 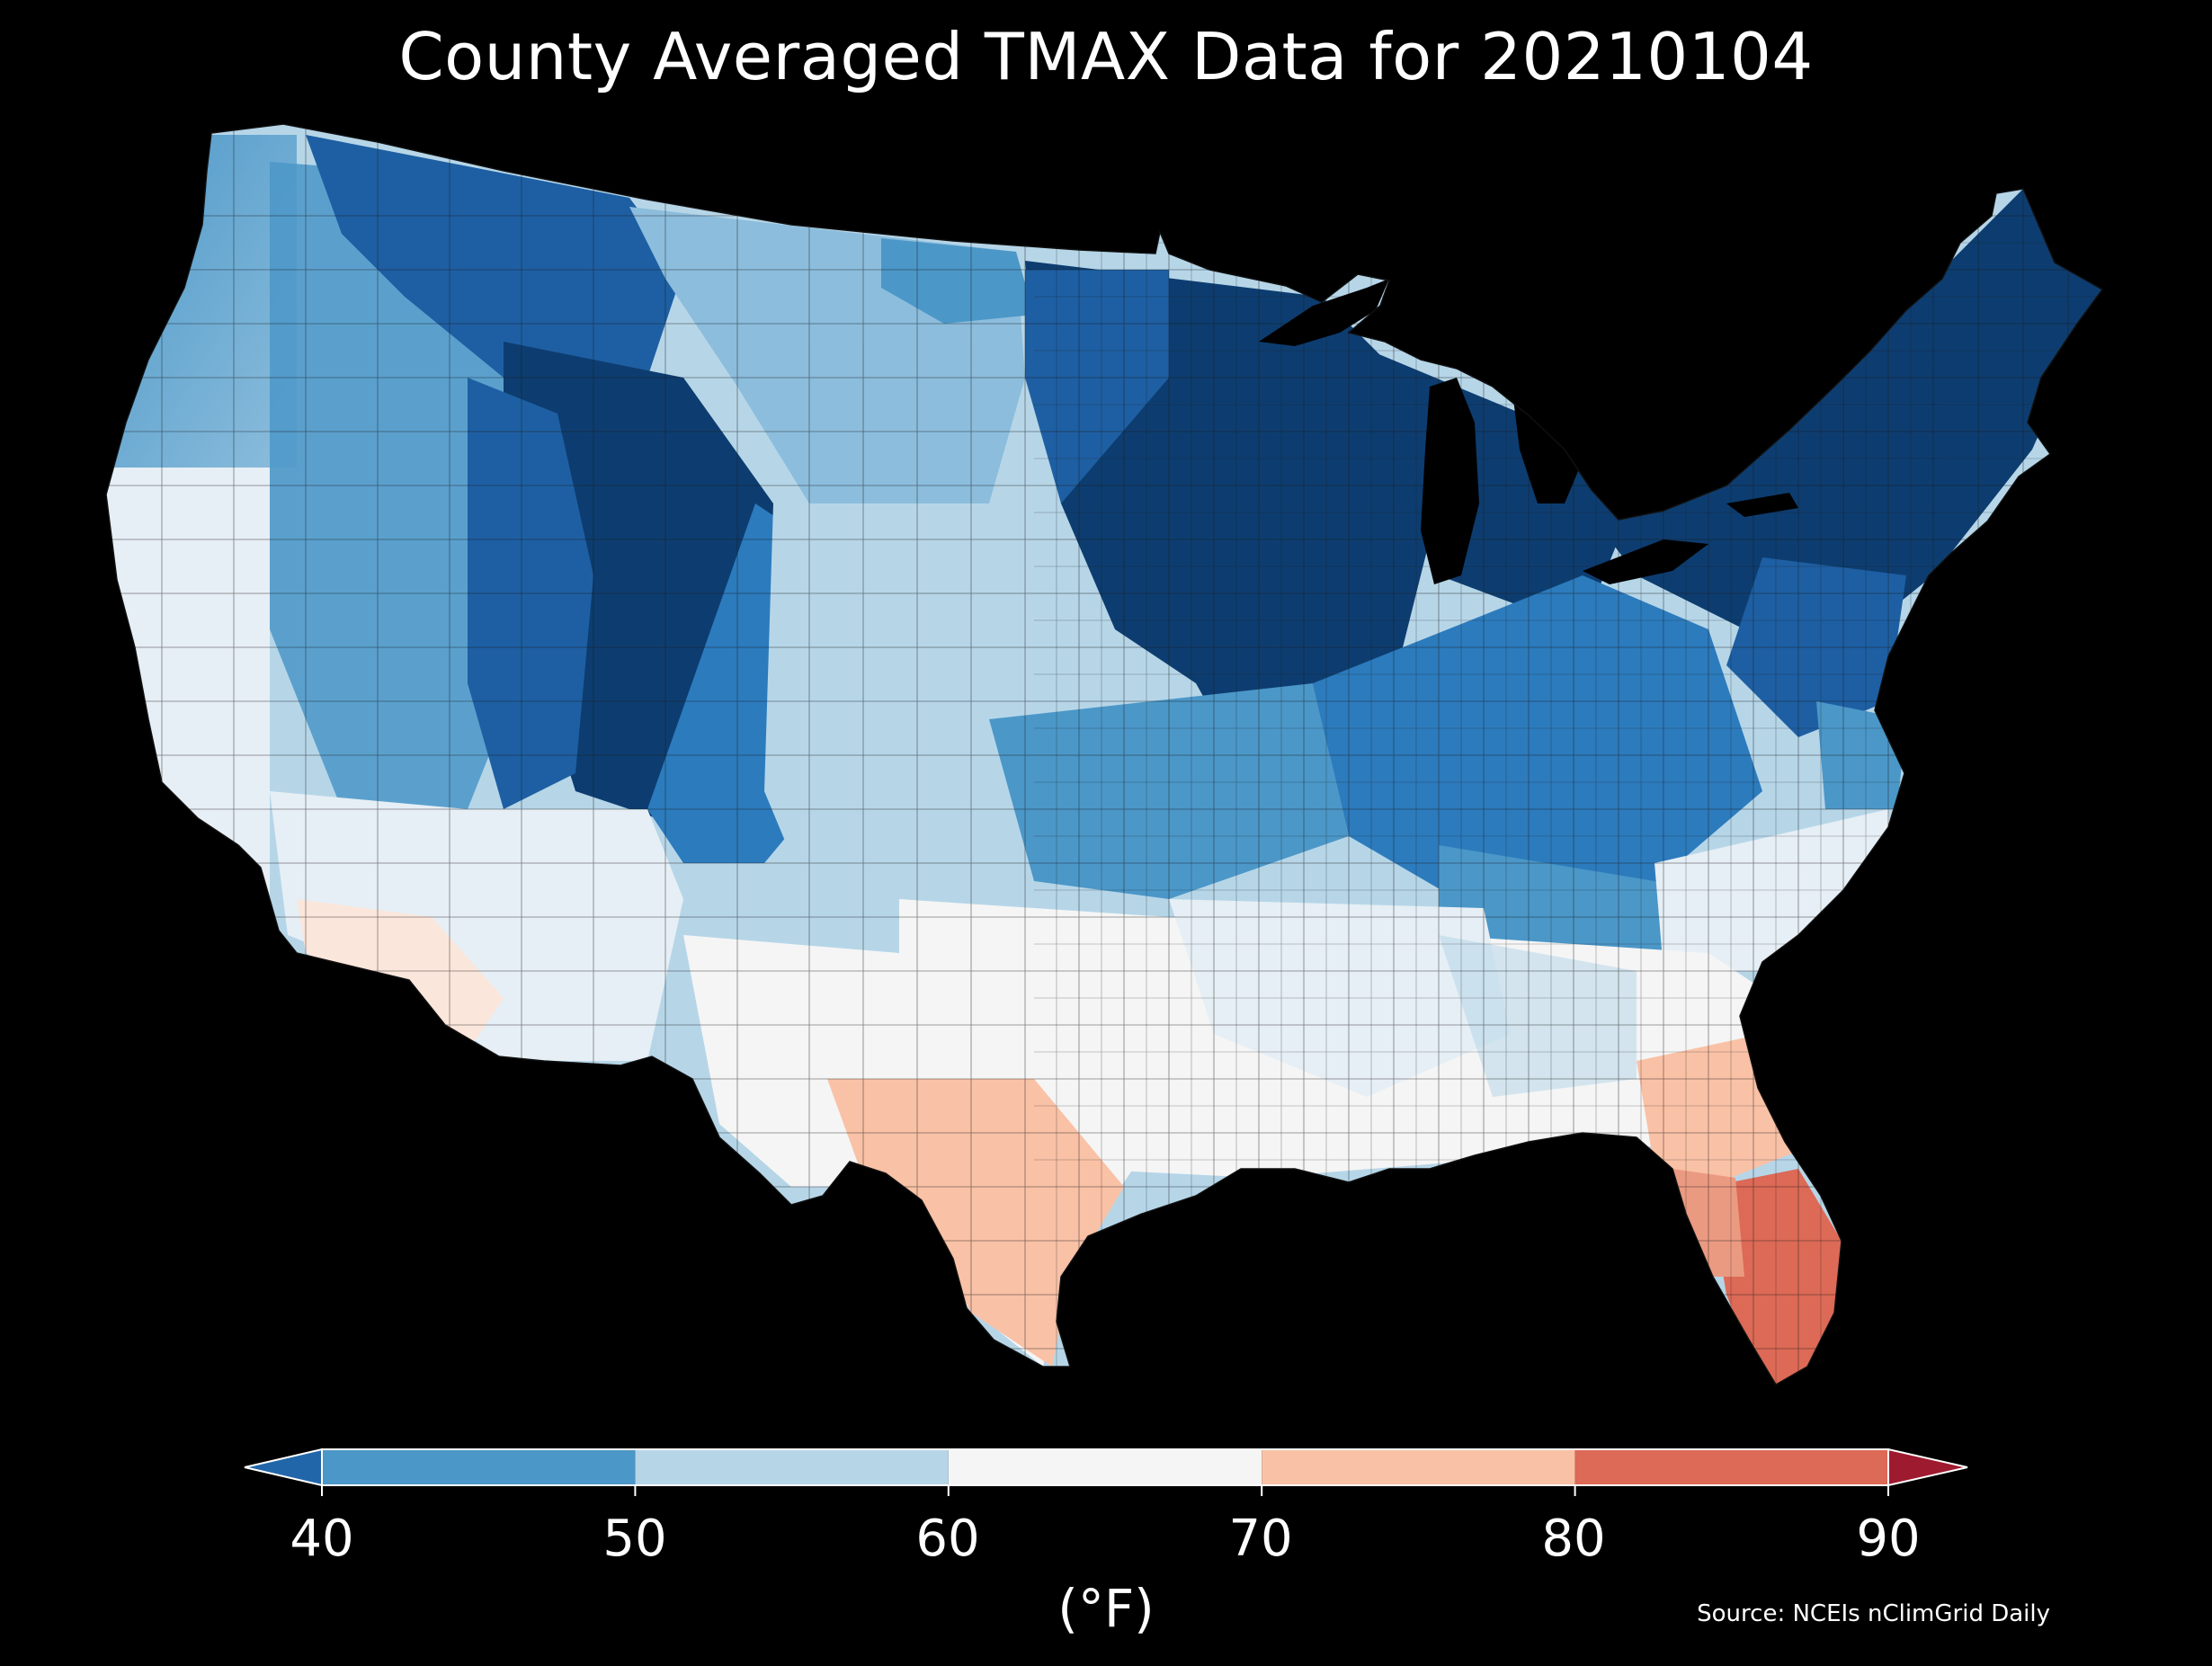 I want to click on source-credit: Source: NCEIs nClimGrid Daily, so click(x=1873, y=1614).